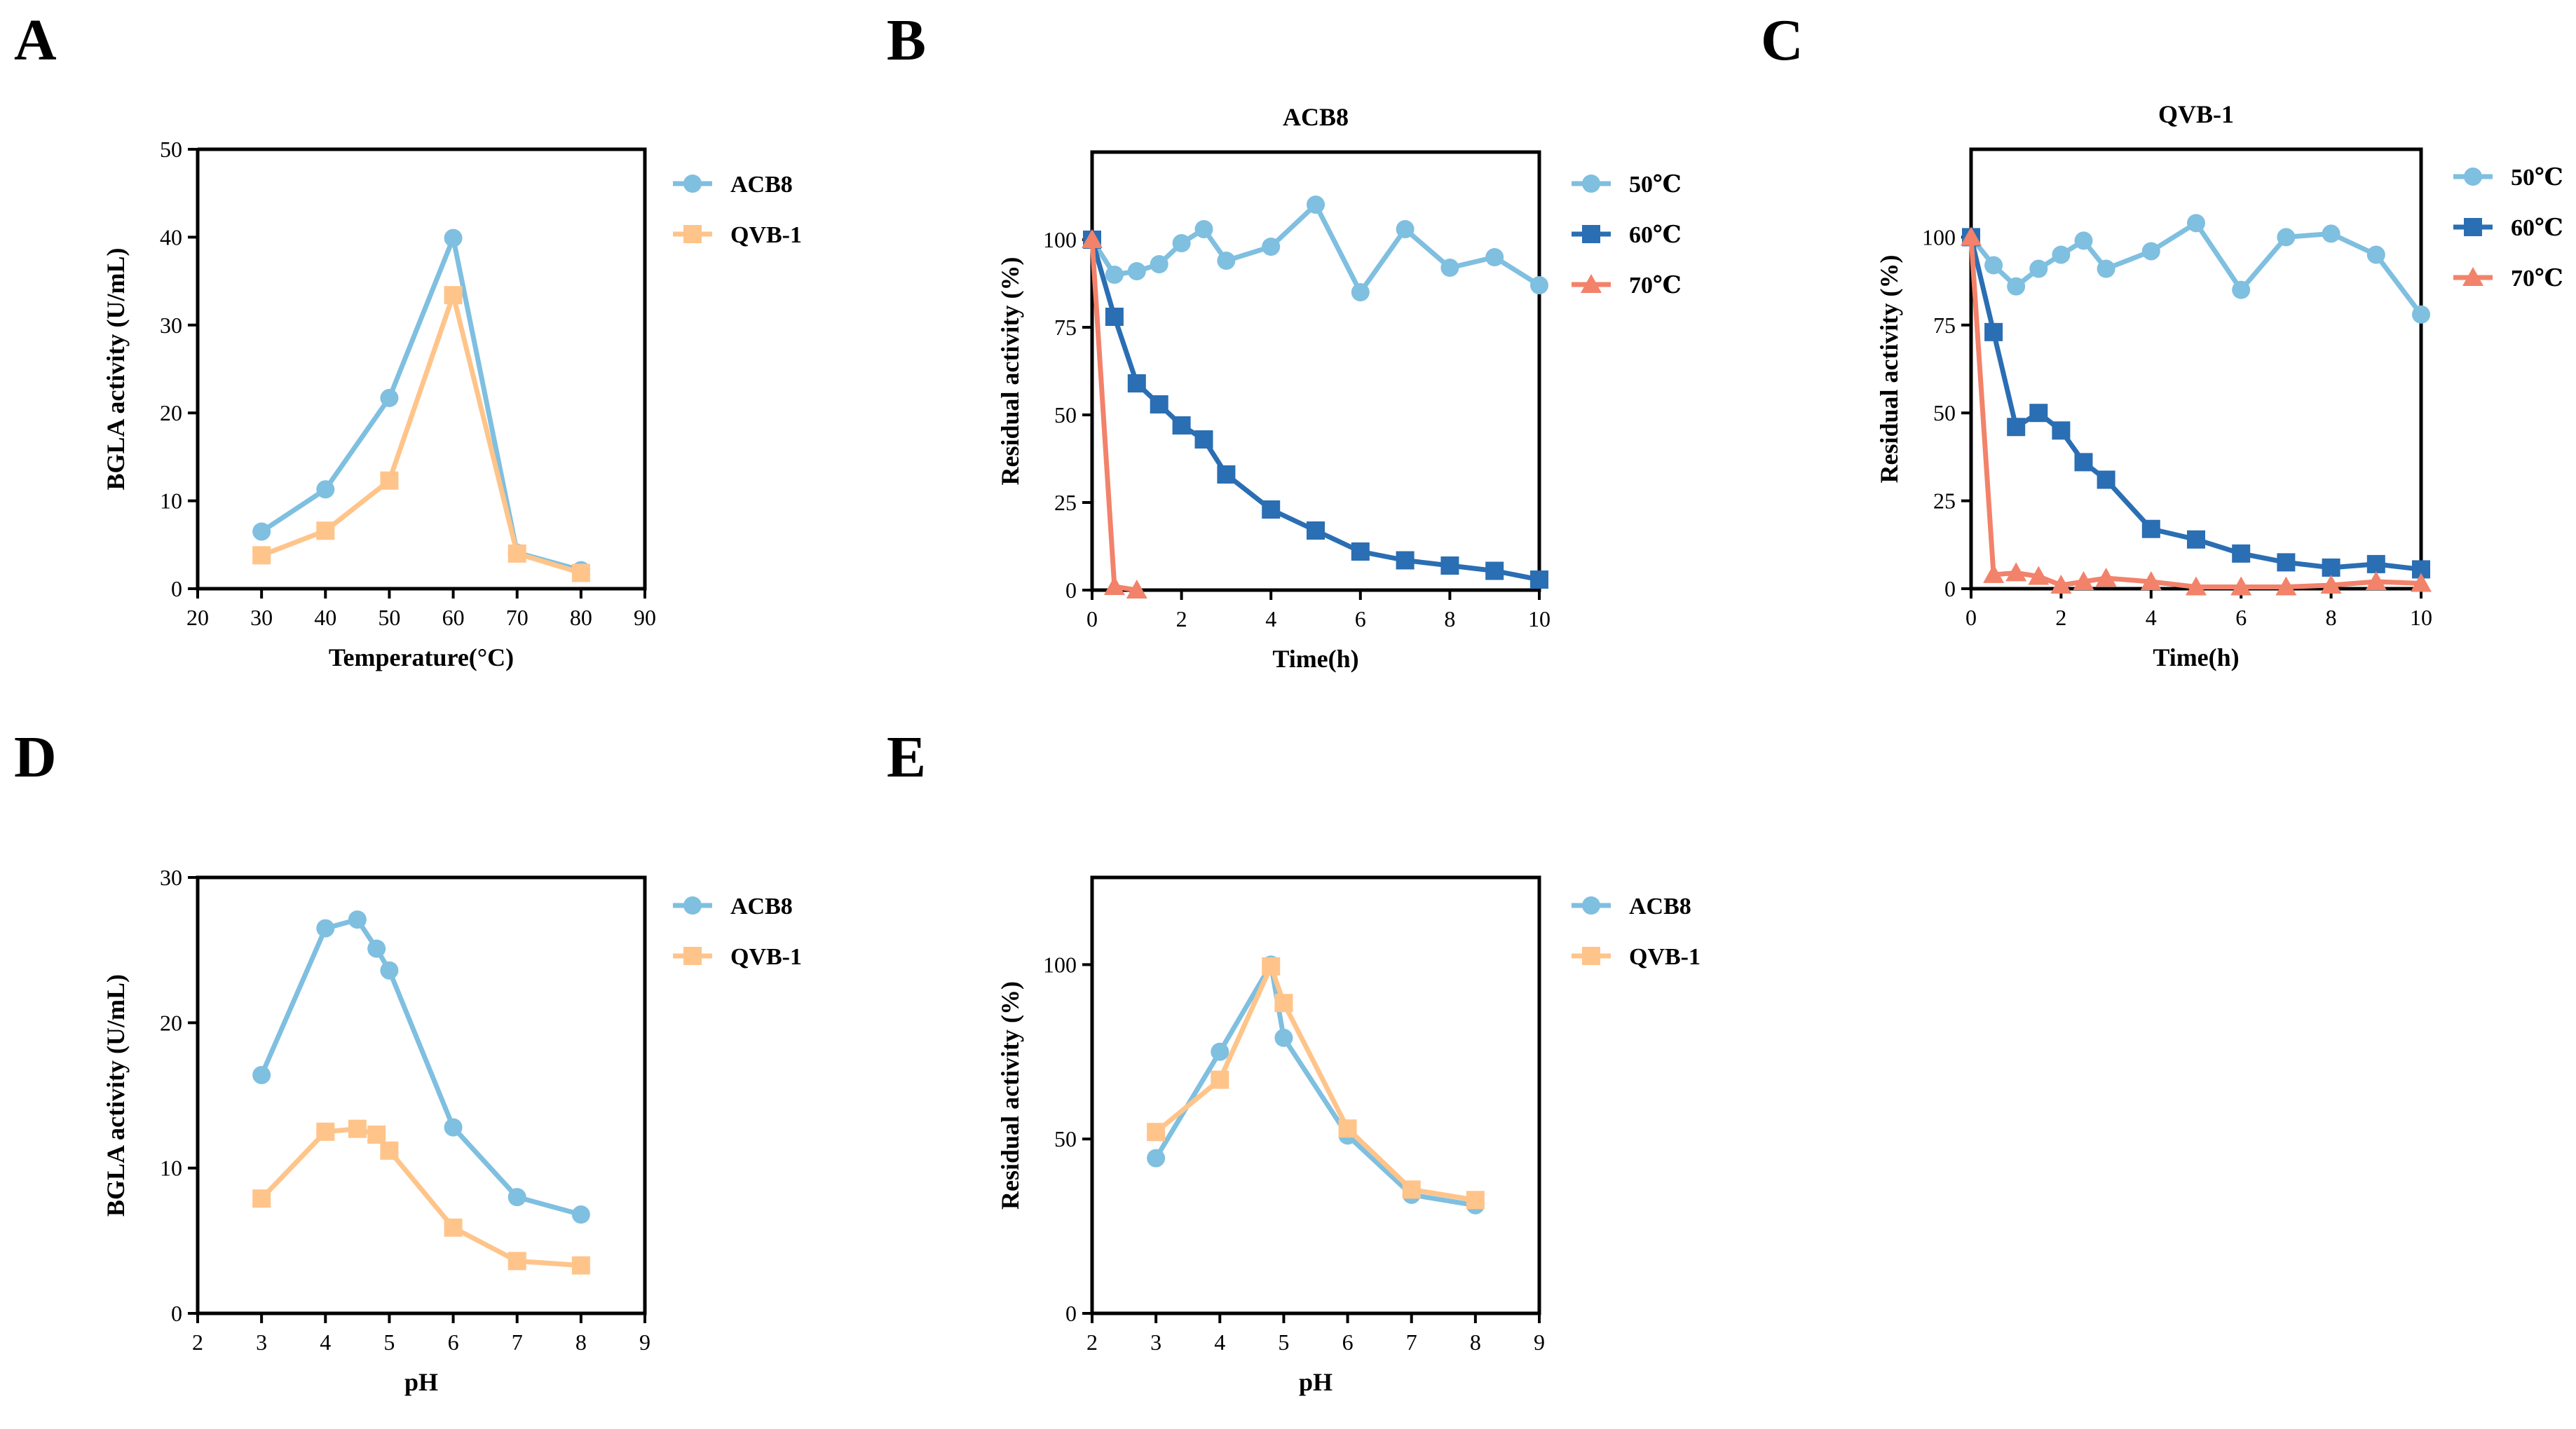  Describe the element at coordinates (35, 40) in the screenshot. I see `panel-letter: A` at that location.